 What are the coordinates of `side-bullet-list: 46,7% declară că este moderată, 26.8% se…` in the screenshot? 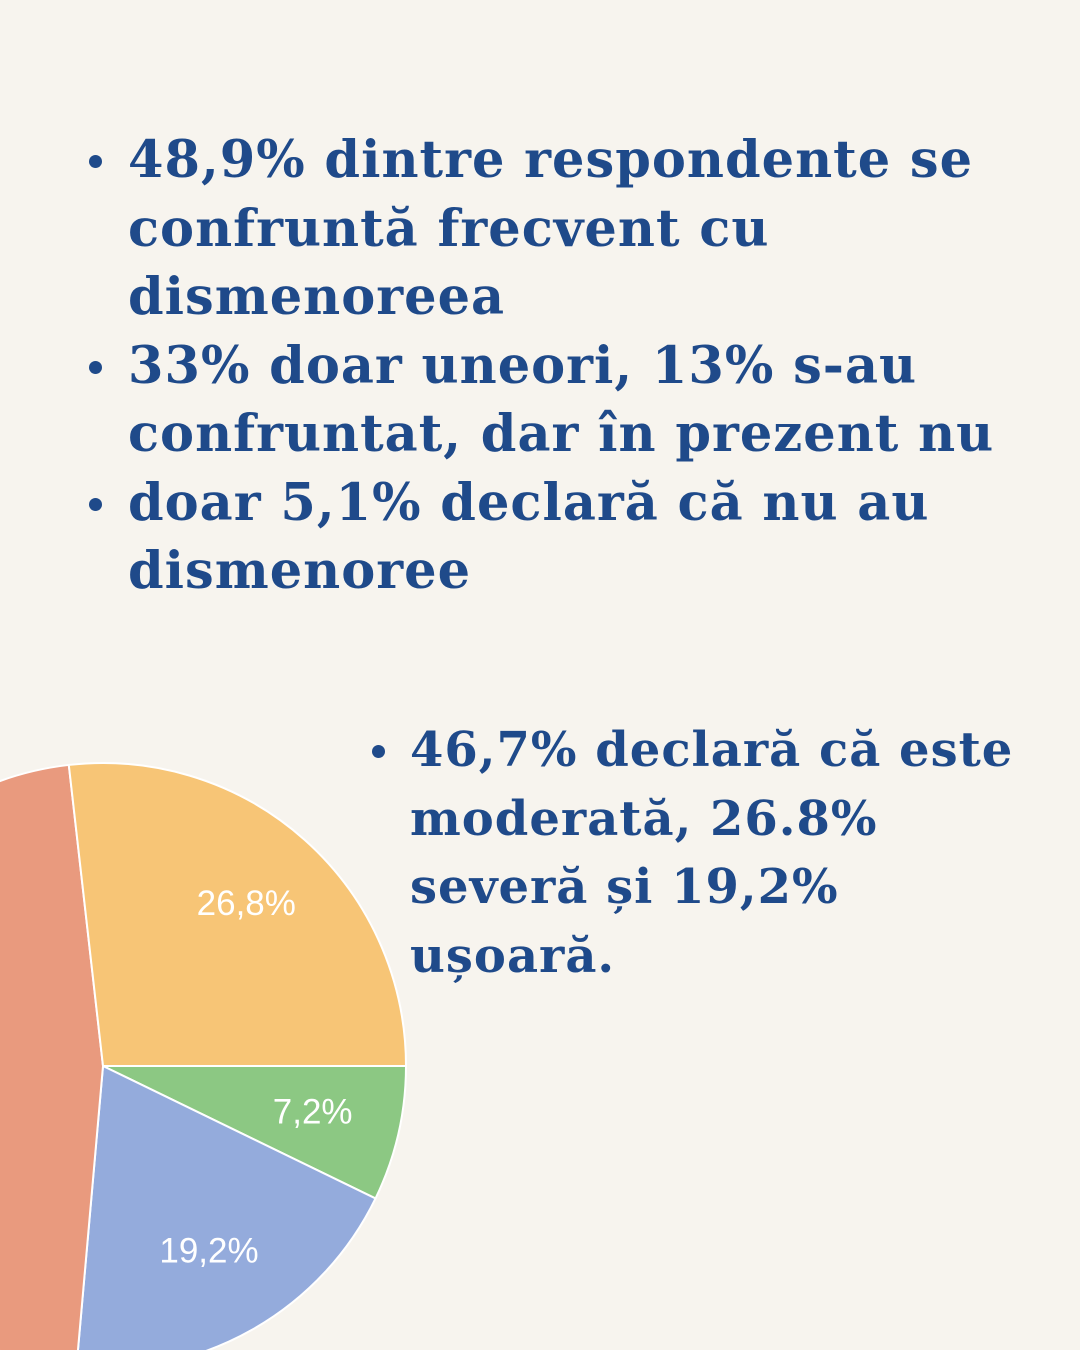 It's located at (711, 853).